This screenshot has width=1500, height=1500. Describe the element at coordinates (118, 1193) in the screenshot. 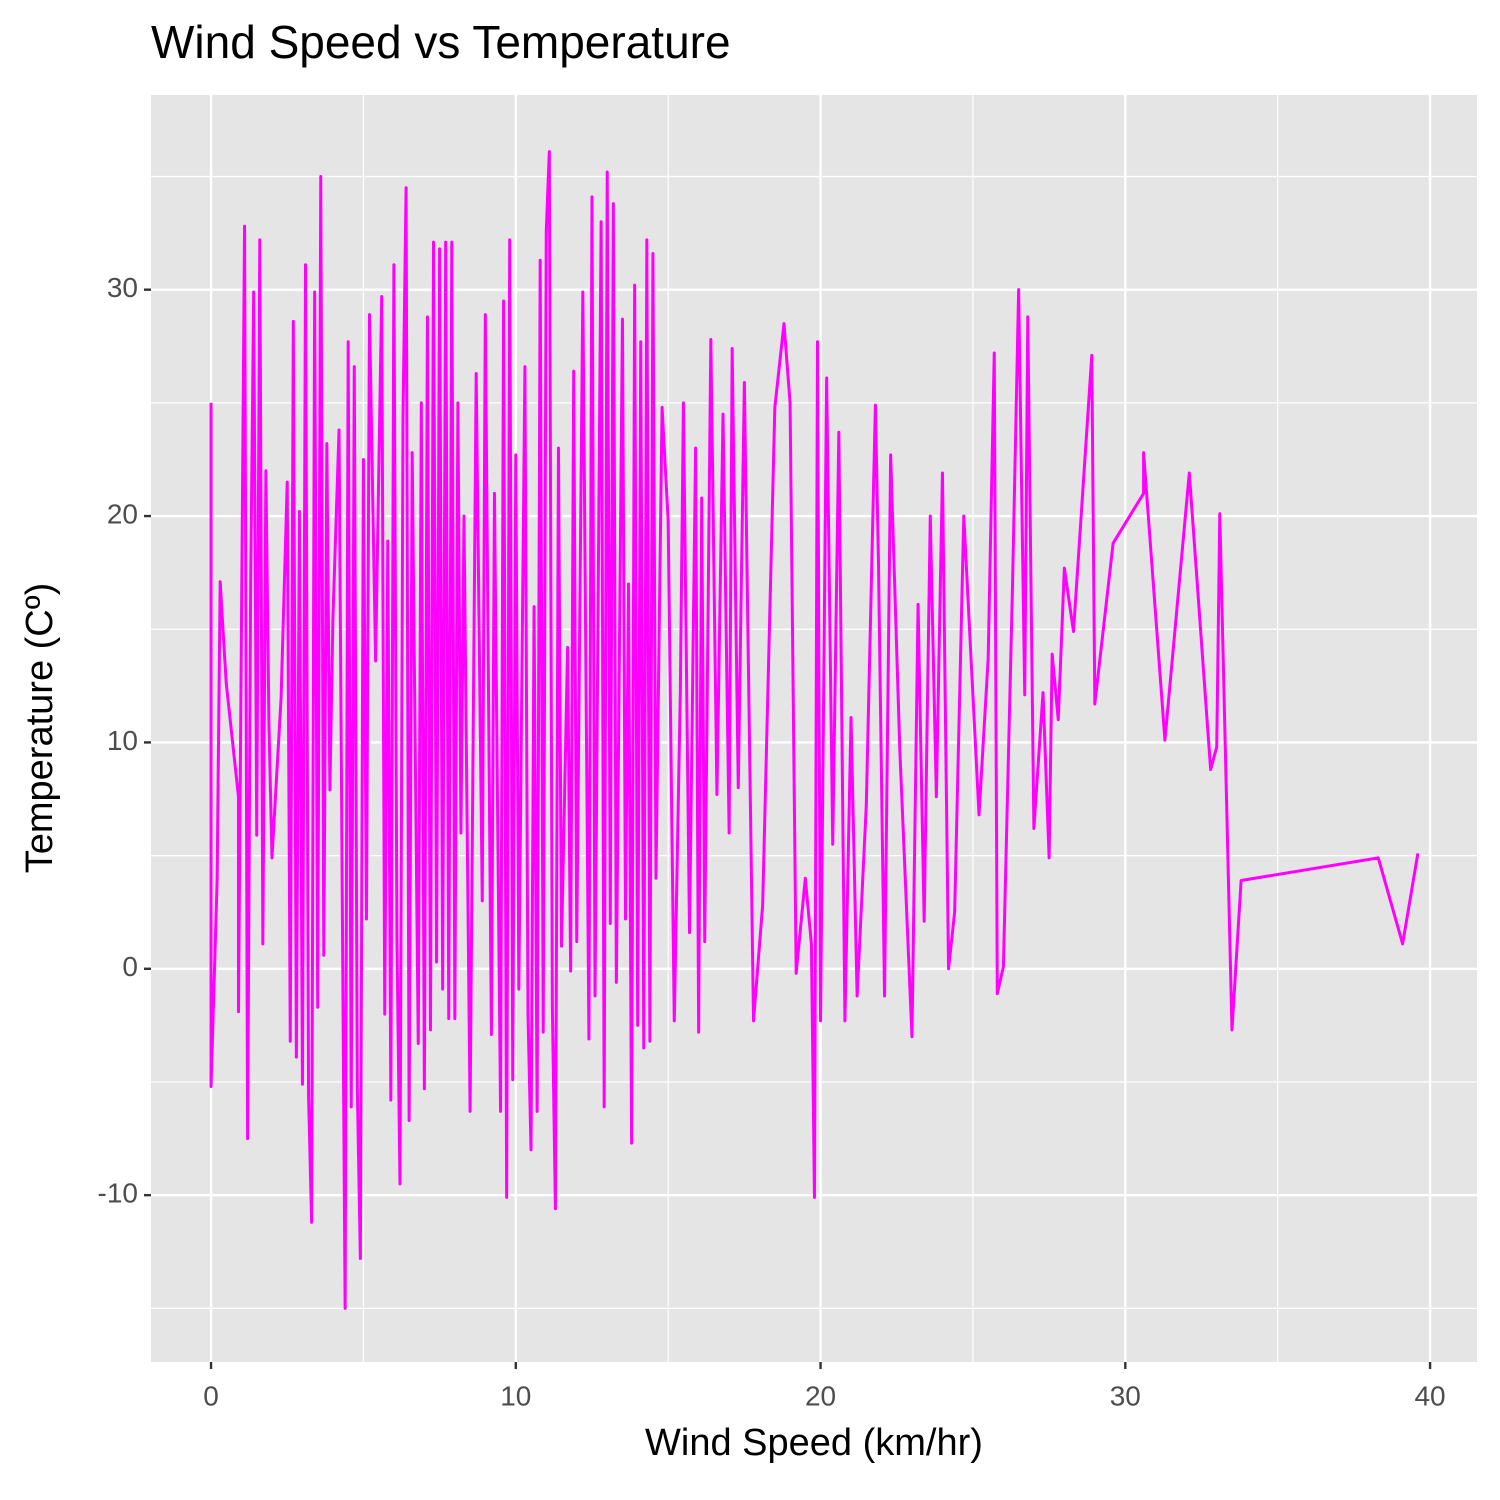

I see `y-tick-label: -10` at that location.